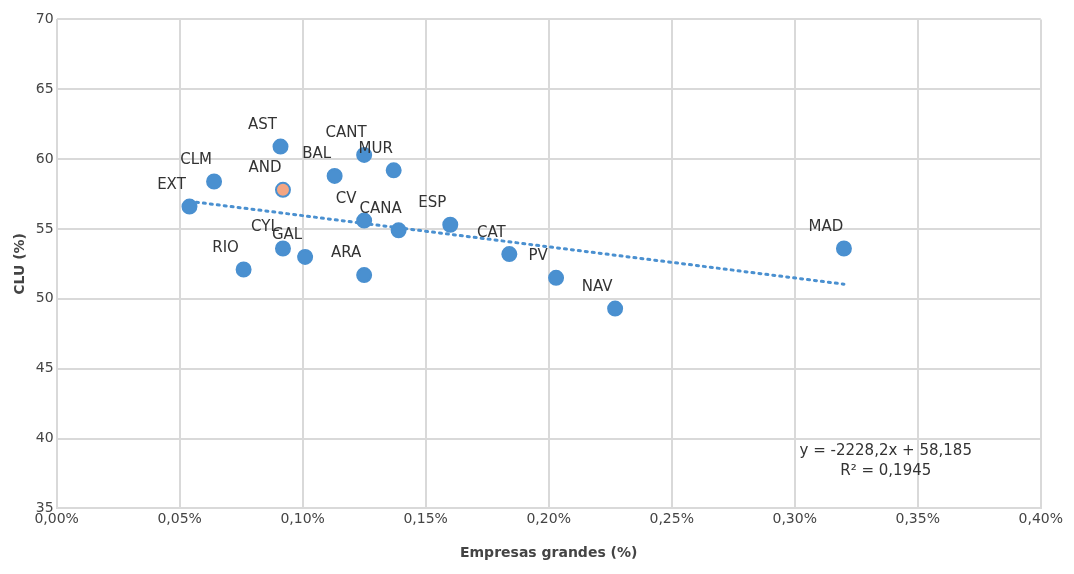  I want to click on annotation: y = -2228,2x + 58,185, so click(885, 449).